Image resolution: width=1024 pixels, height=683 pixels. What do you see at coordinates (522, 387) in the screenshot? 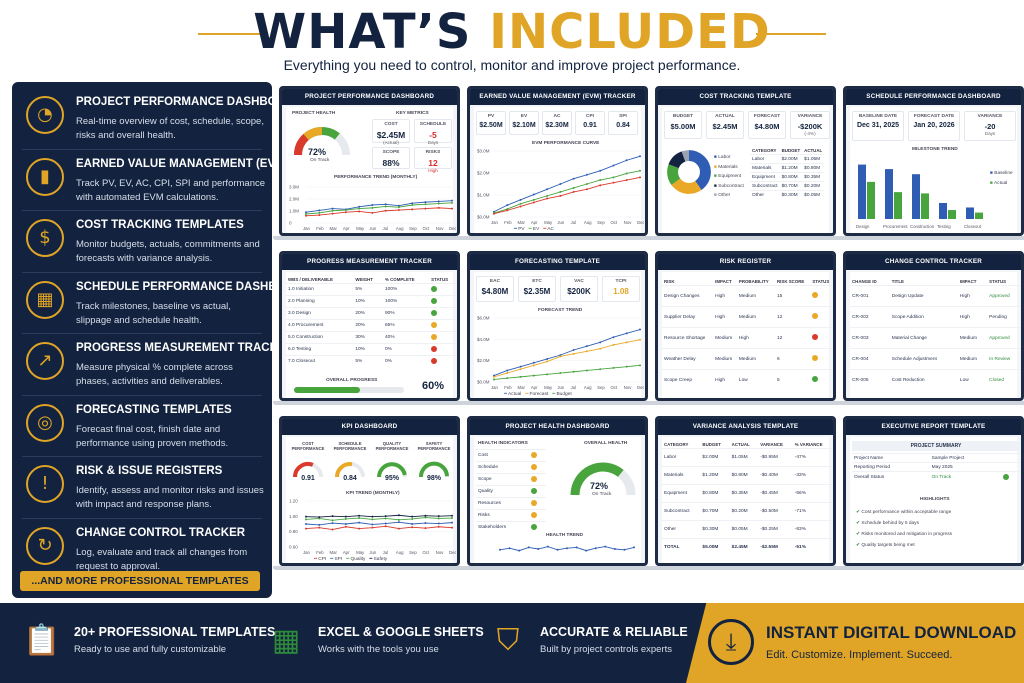
I see `x-tick-label: Mar` at bounding box center [522, 387].